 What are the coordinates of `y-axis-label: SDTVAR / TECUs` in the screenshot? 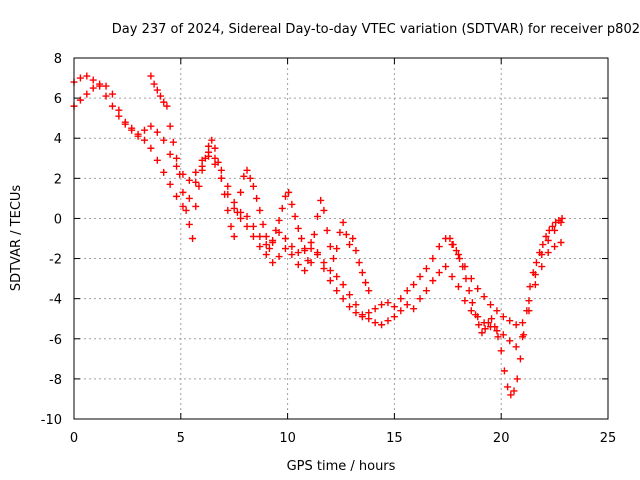 It's located at (16, 238).